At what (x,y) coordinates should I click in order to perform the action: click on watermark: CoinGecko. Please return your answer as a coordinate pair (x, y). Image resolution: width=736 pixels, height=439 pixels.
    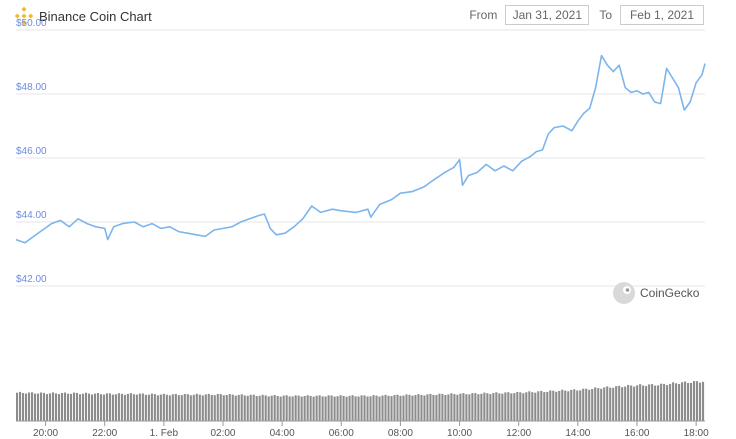
    Looking at the image, I should click on (656, 293).